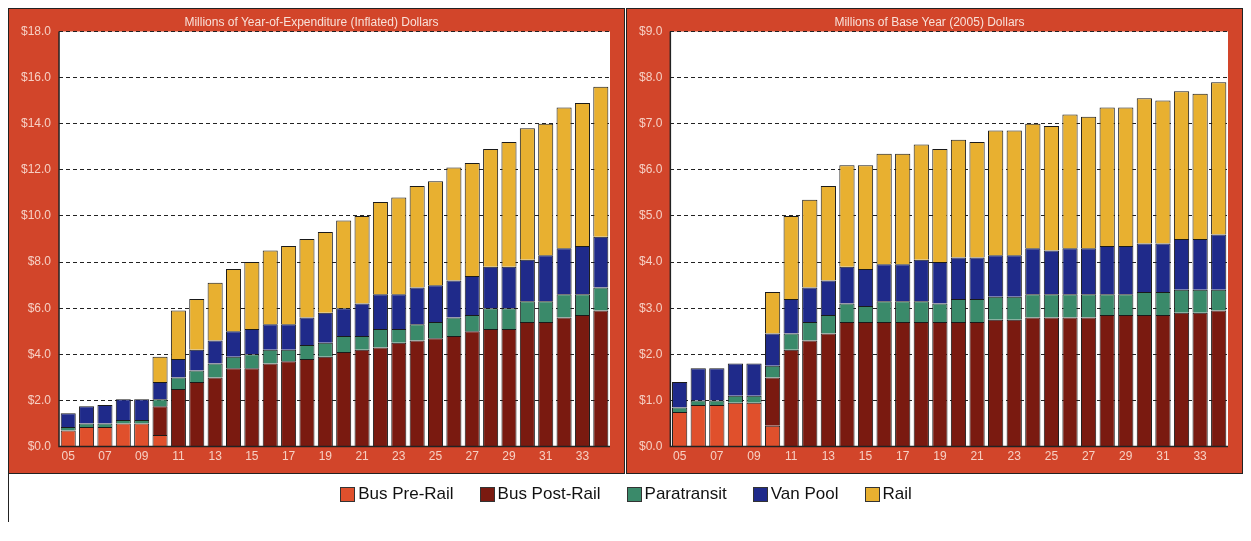 This screenshot has width=1251, height=541. I want to click on y-tick-label: $14.0, so click(36, 122).